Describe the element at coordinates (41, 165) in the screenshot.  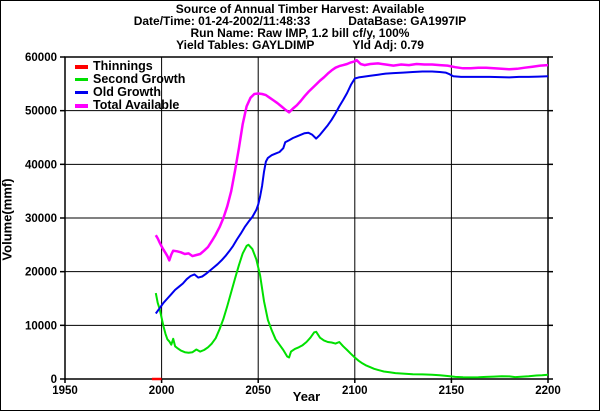
I see `y-tick-label: 40000` at that location.